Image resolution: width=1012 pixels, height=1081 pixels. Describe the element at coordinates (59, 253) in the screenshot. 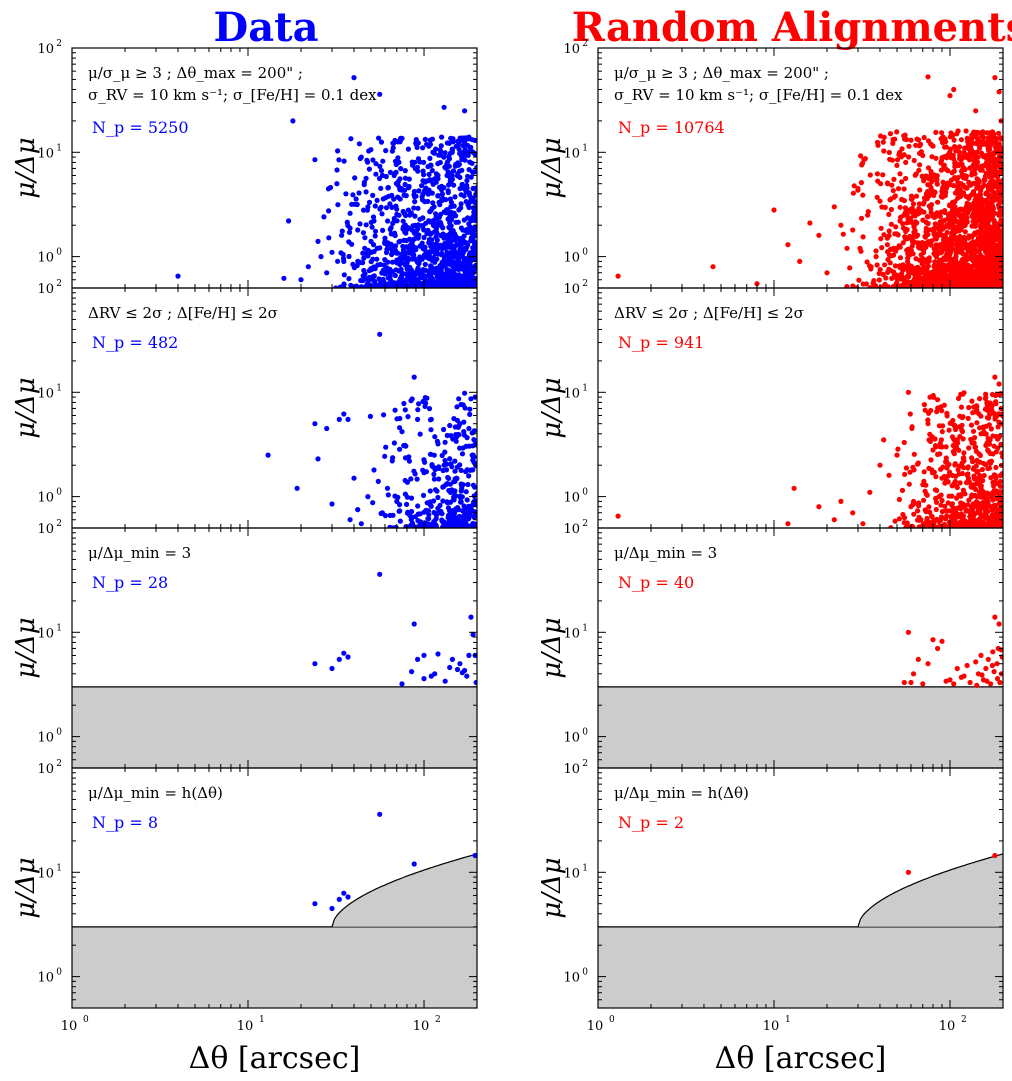

I see `y-tick-exponent: 0` at that location.